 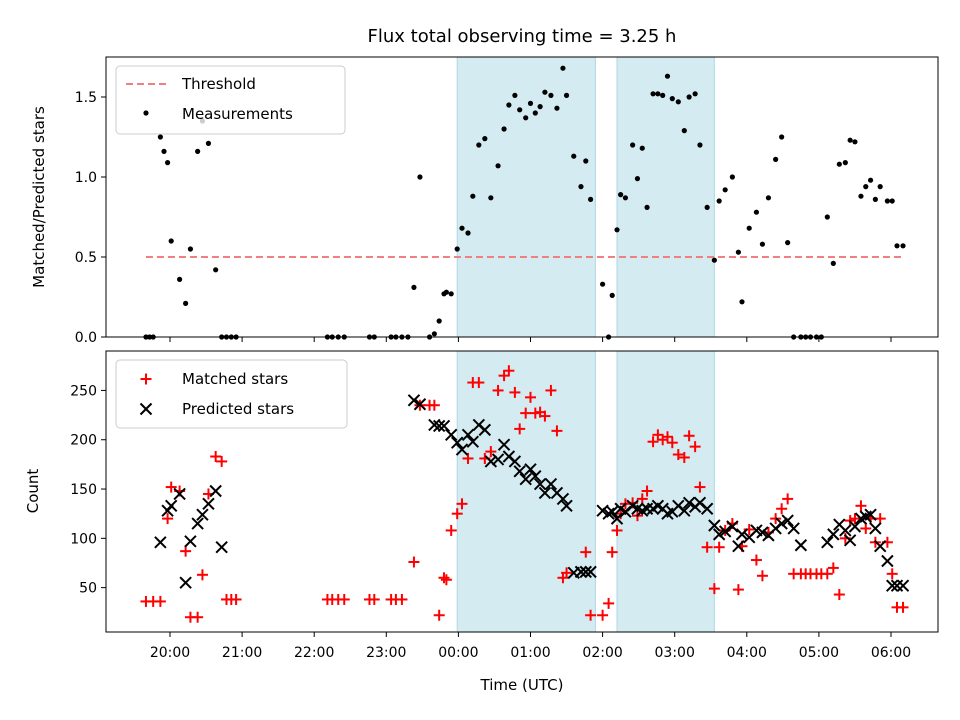 I want to click on x-tick-label: 05:00, so click(x=819, y=653).